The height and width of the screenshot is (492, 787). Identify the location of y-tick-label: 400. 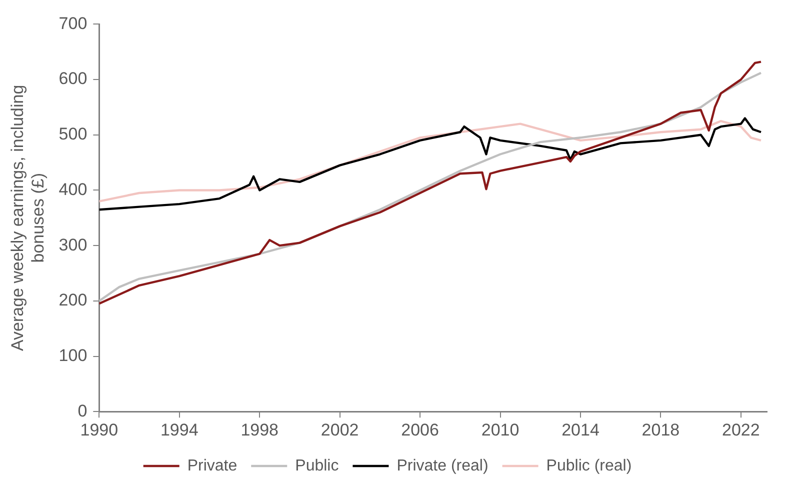
(73, 189).